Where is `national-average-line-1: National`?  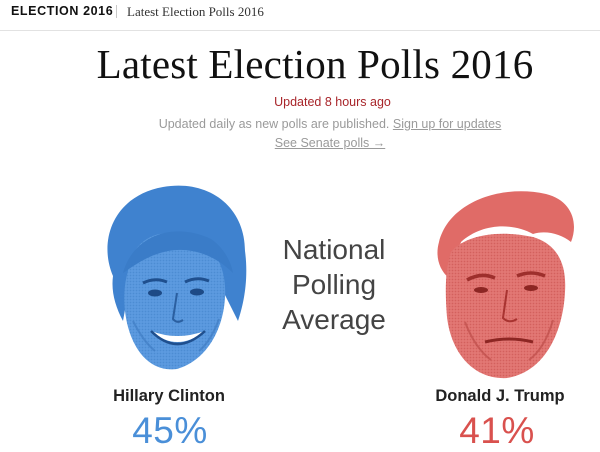
national-average-line-1: National is located at coordinates (334, 249).